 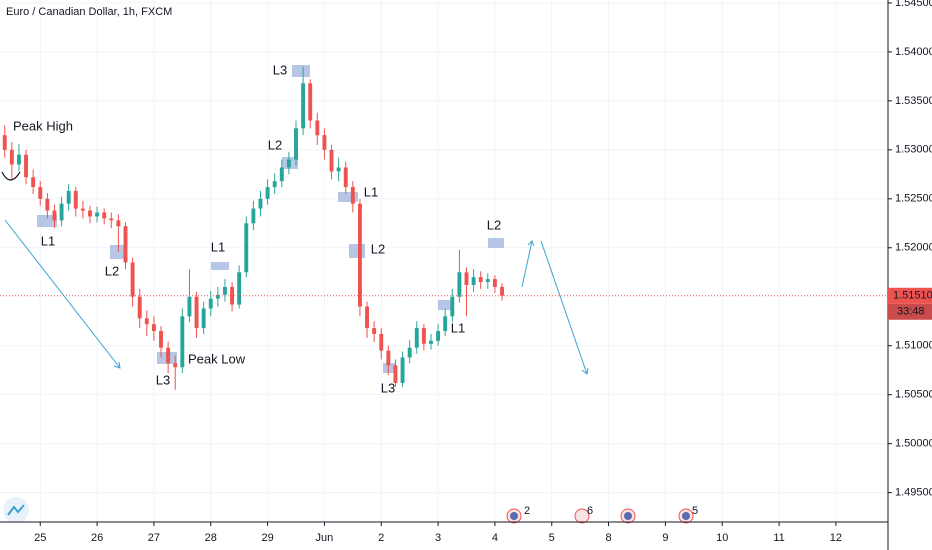 What do you see at coordinates (913, 199) in the screenshot?
I see `y-tick-label: 1.52500` at bounding box center [913, 199].